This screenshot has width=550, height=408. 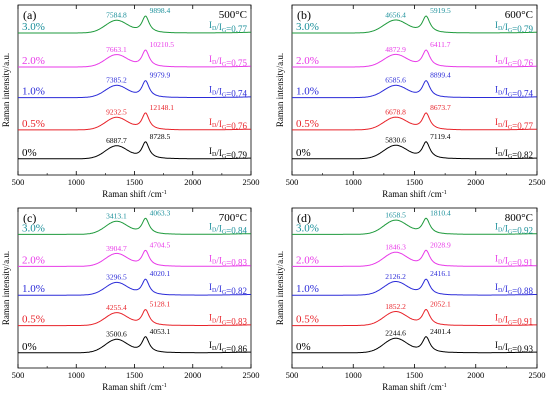 I want to click on d-peak-label: 9232.5, so click(x=116, y=112).